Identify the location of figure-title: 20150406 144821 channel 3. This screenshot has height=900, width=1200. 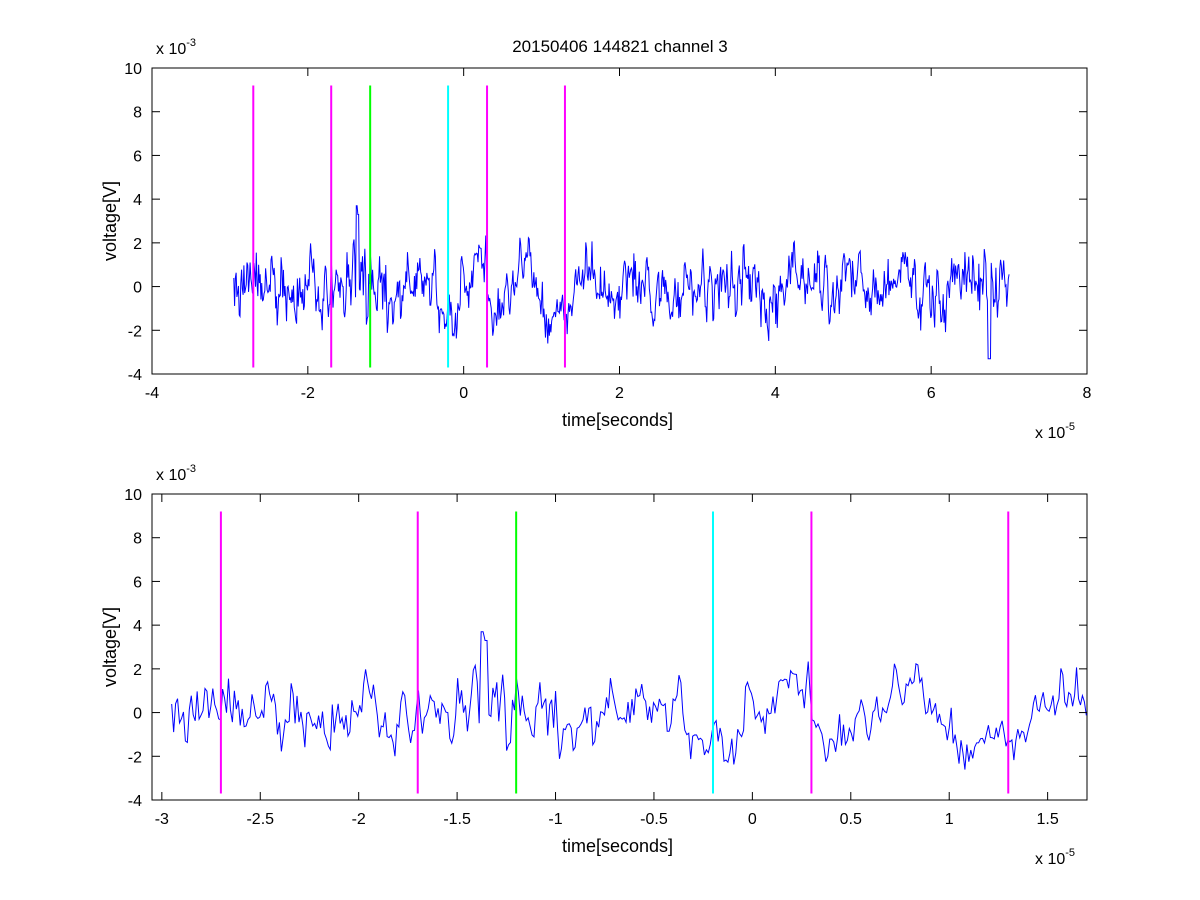
(620, 46).